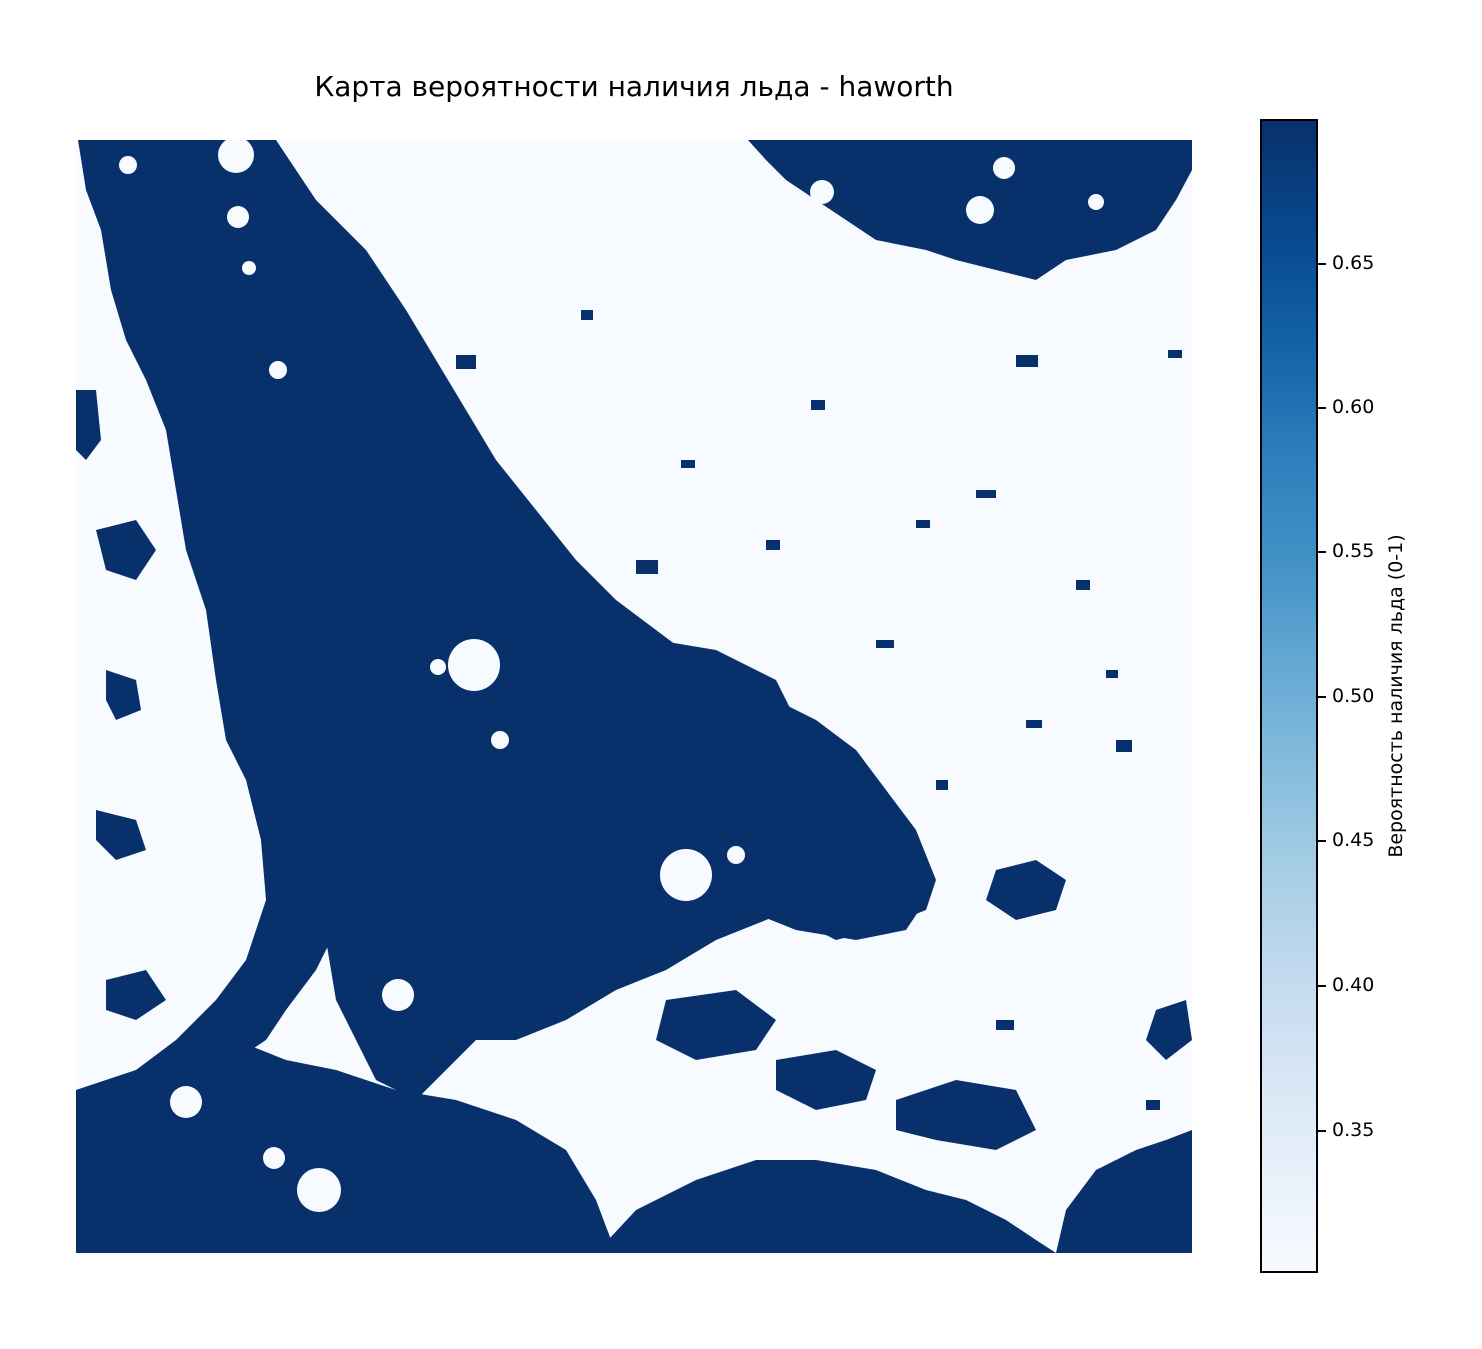  What do you see at coordinates (1353, 407) in the screenshot?
I see `colorbar-tick-label: 0.60` at bounding box center [1353, 407].